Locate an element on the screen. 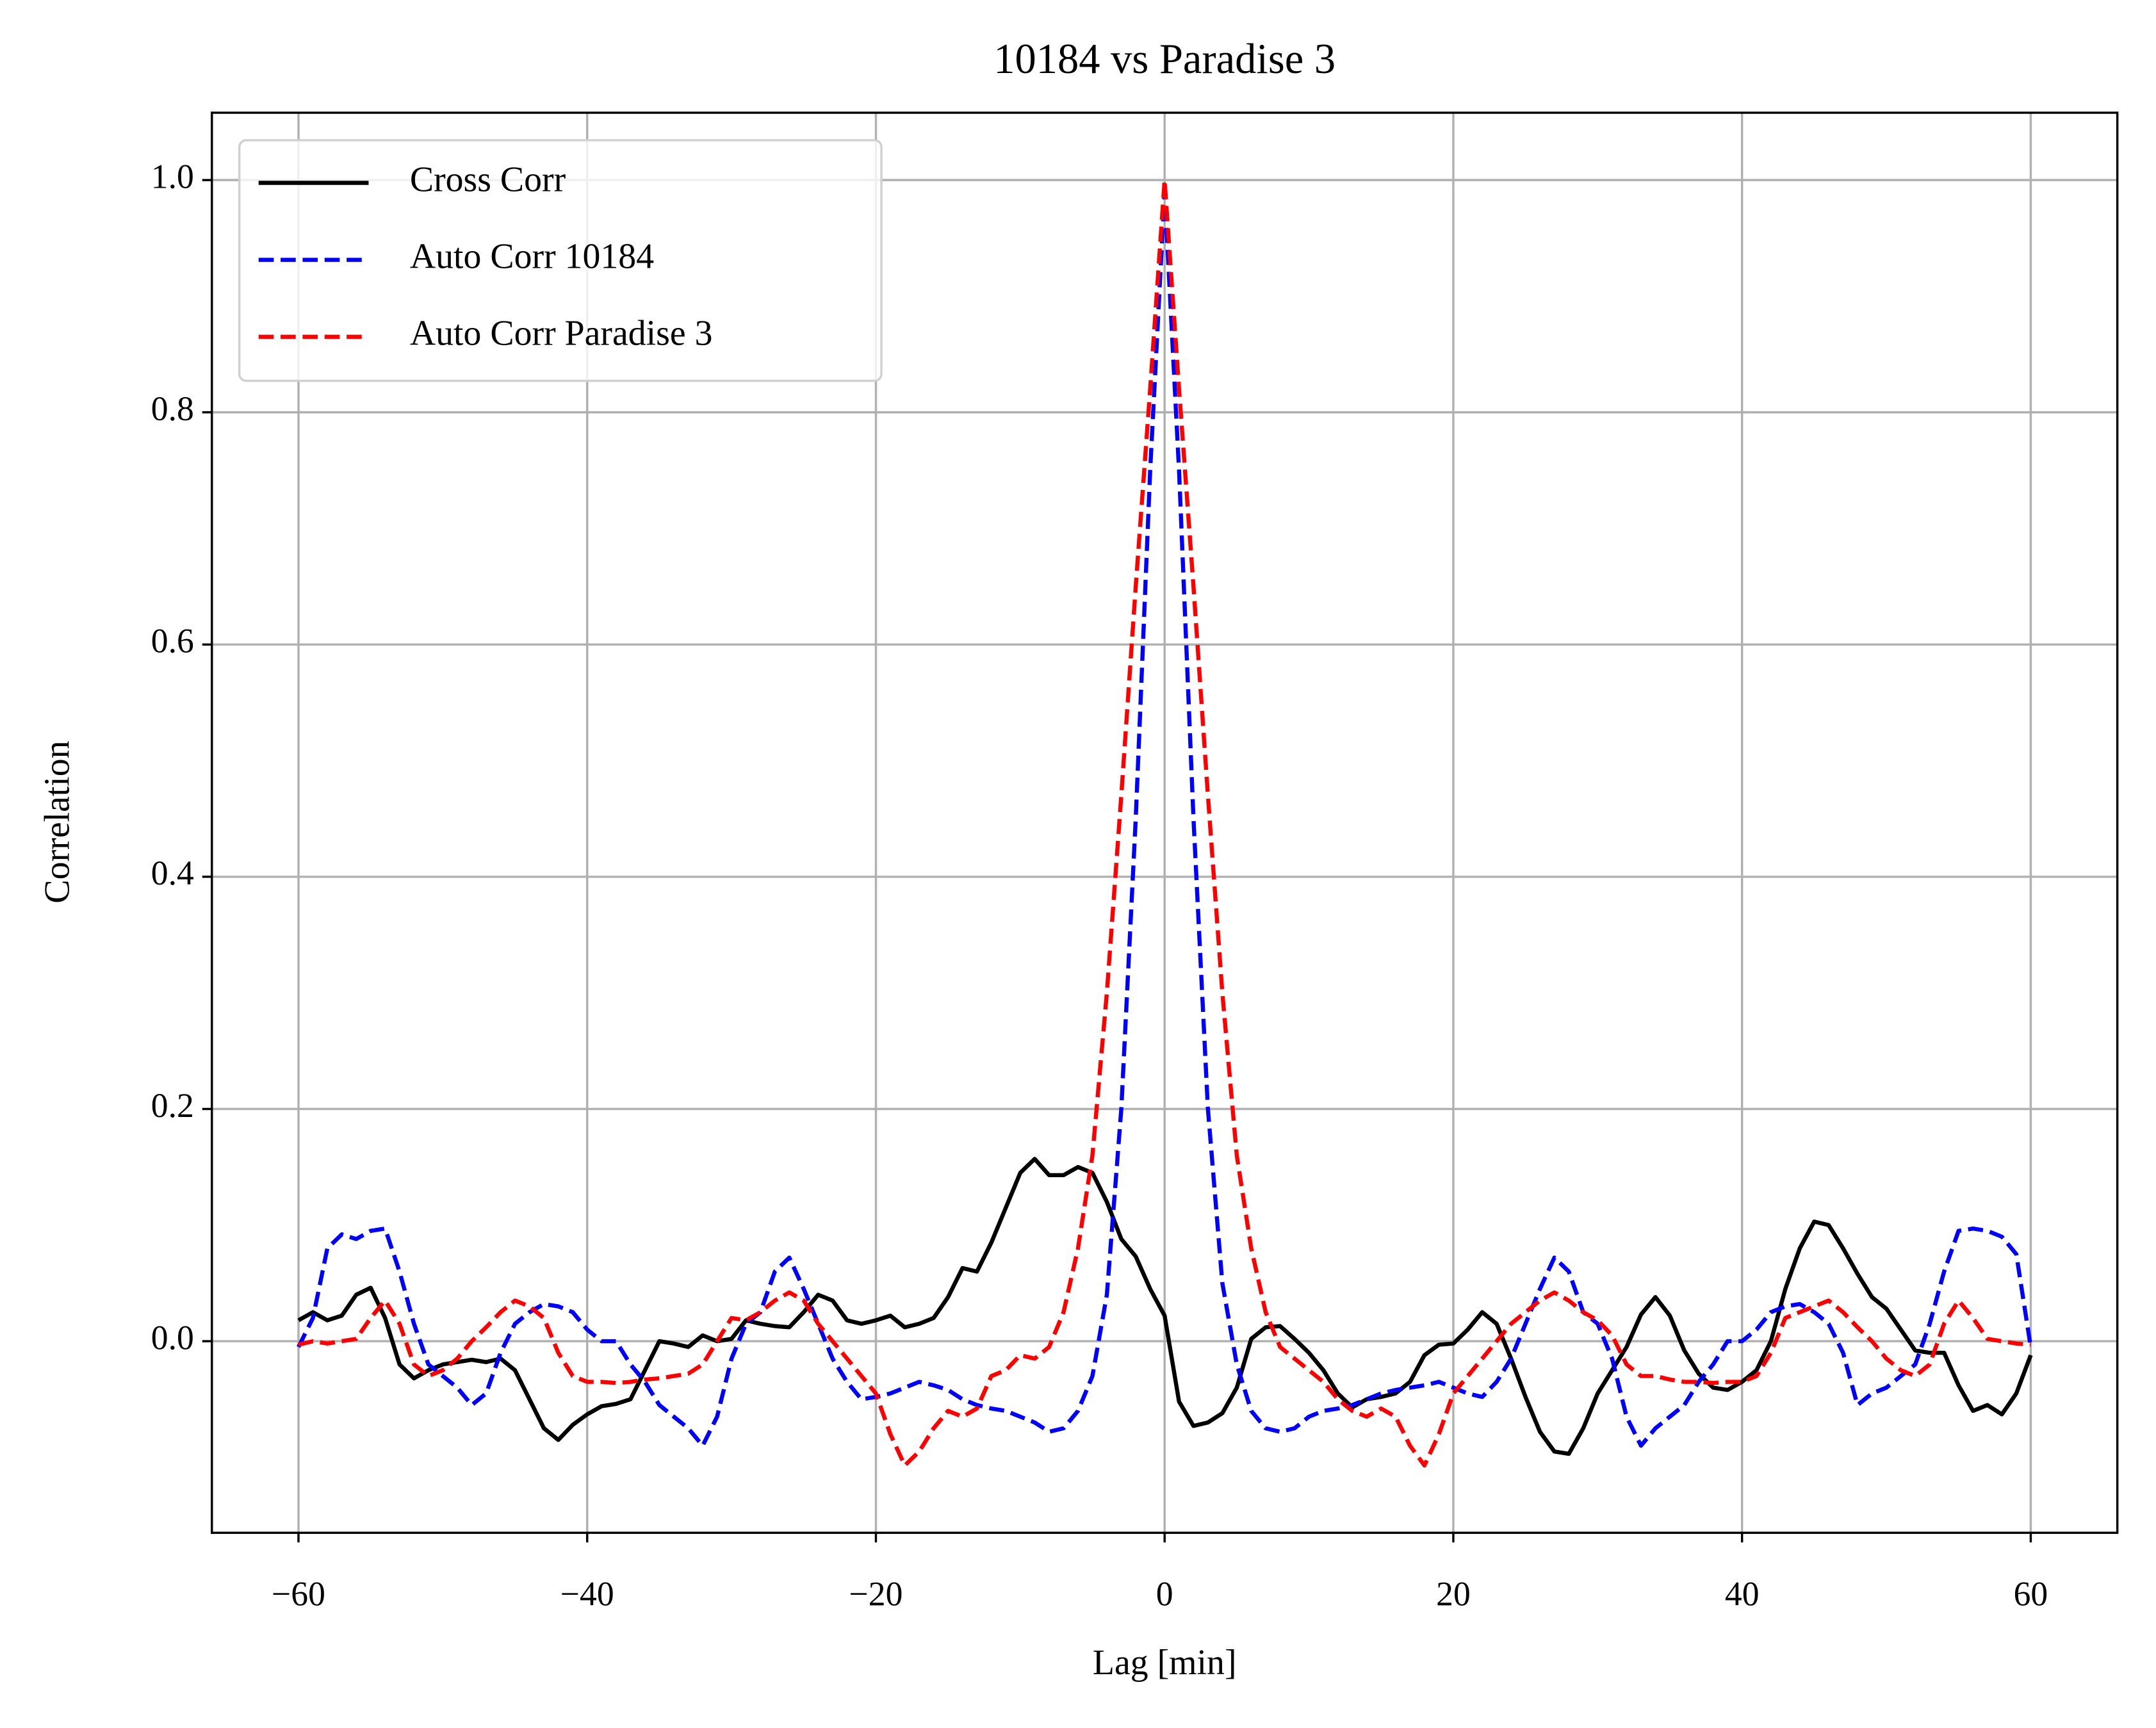  y-tick-label: 1.0 is located at coordinates (172, 176).